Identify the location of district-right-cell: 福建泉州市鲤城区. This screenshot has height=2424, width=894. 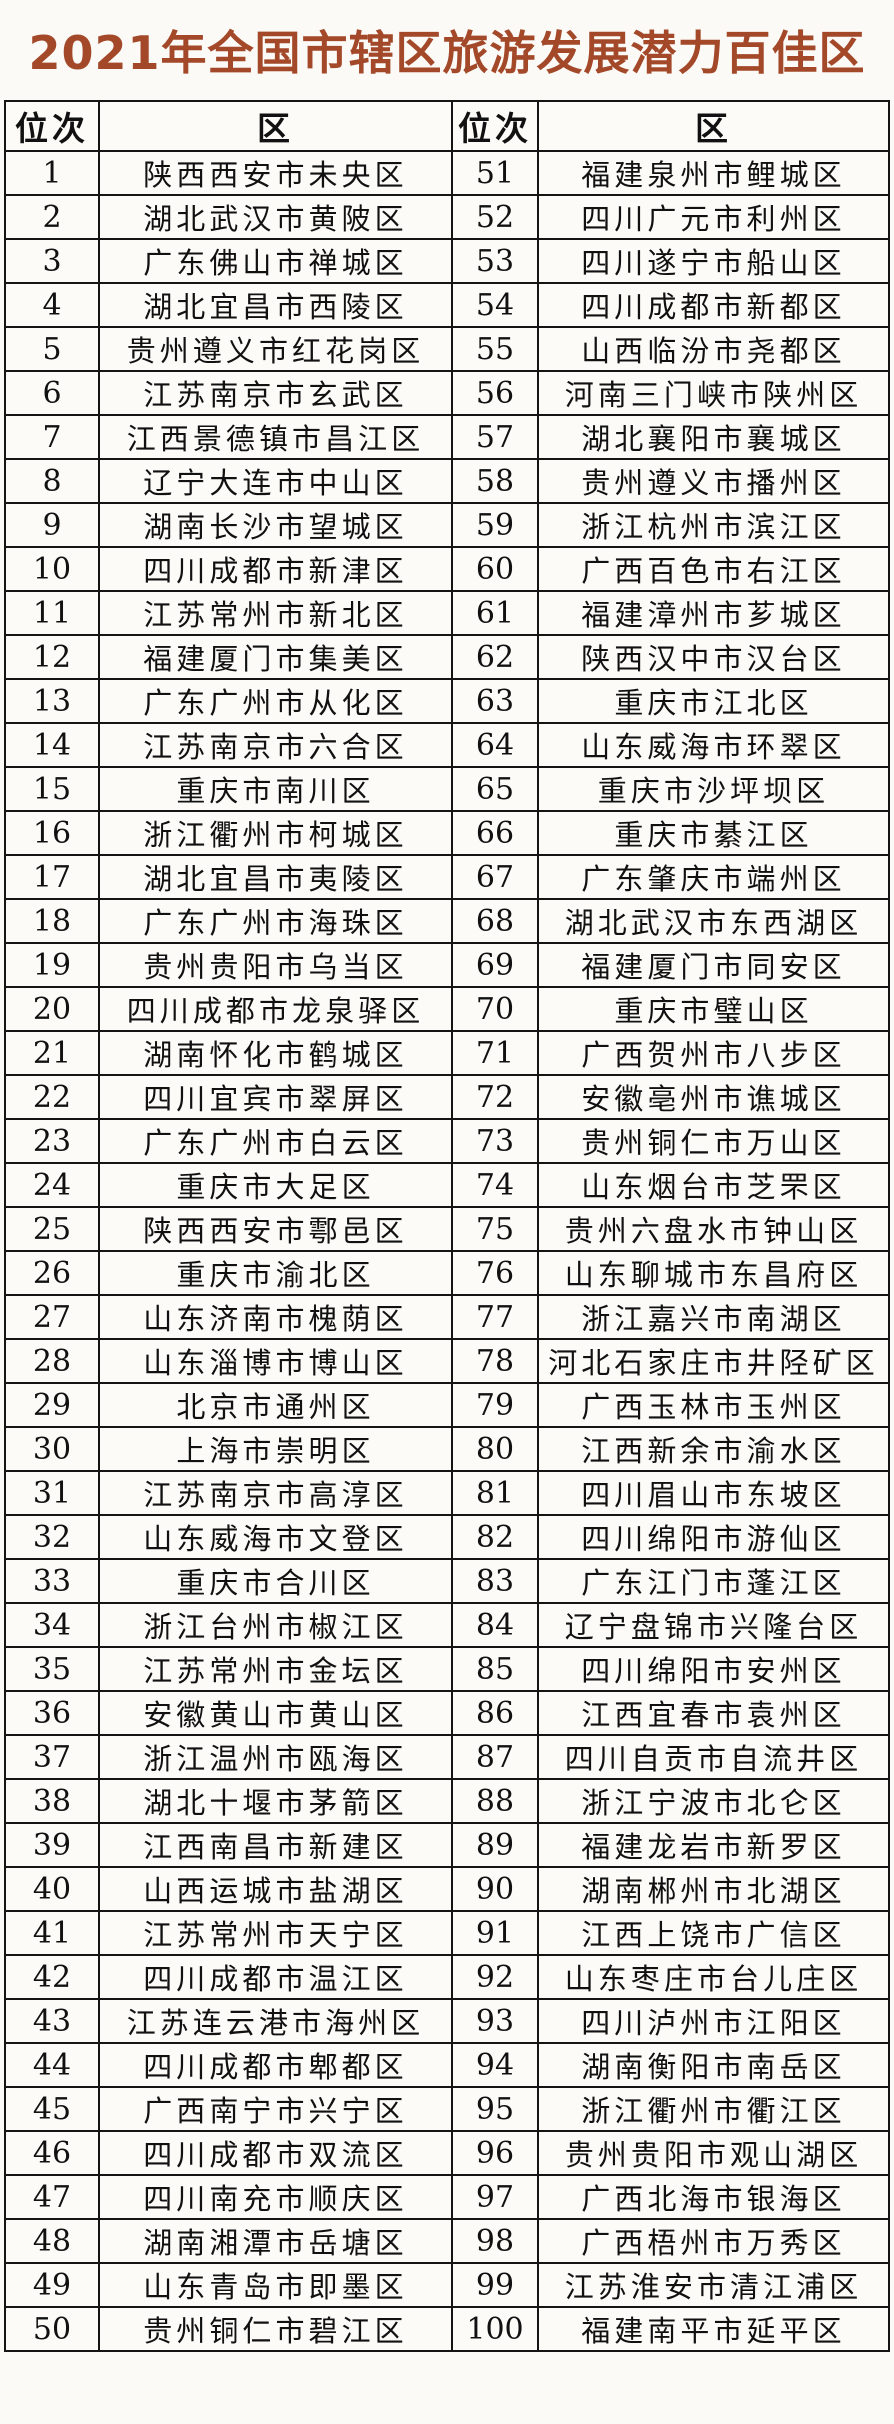
(713, 173).